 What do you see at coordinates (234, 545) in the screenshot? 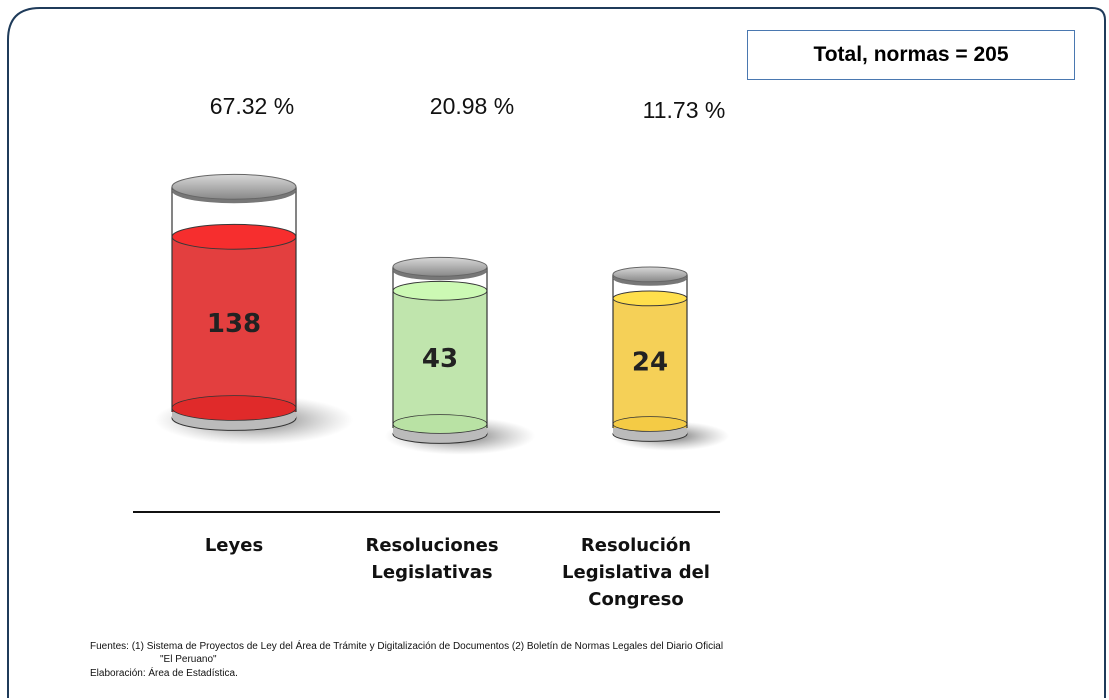
I see `category-label: Leyes` at bounding box center [234, 545].